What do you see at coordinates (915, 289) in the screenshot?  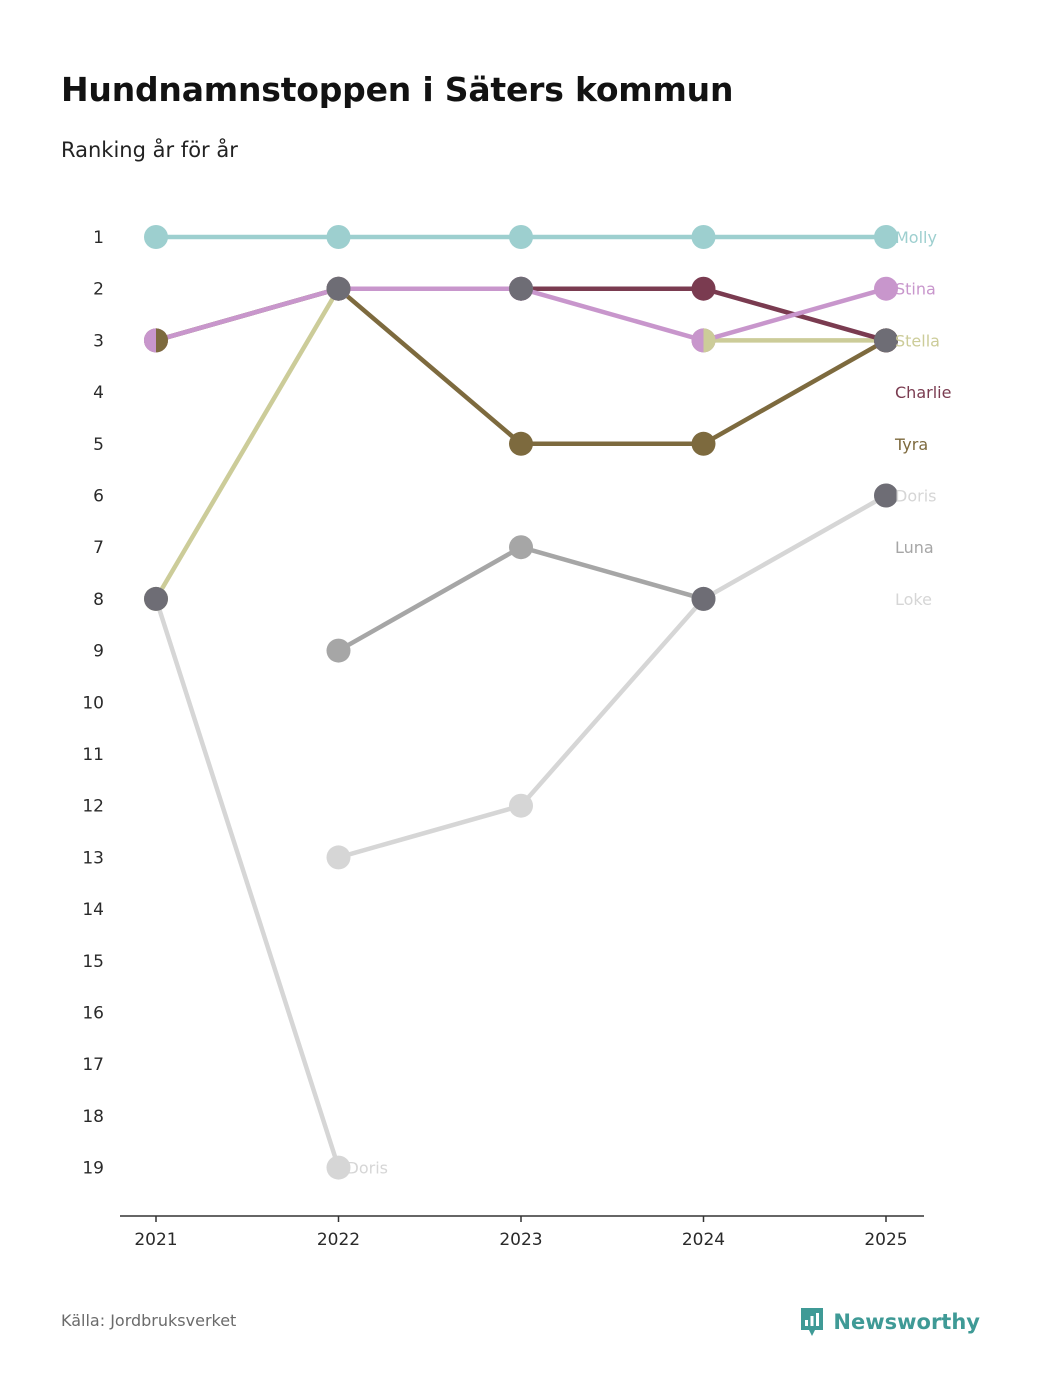 I see `end-label-stina: Stina` at bounding box center [915, 289].